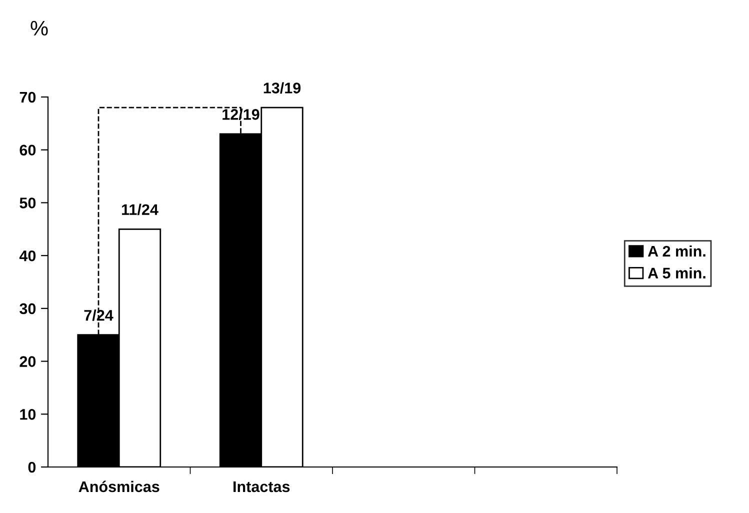 Image resolution: width=749 pixels, height=513 pixels. I want to click on legend-label: A 5 min., so click(677, 273).